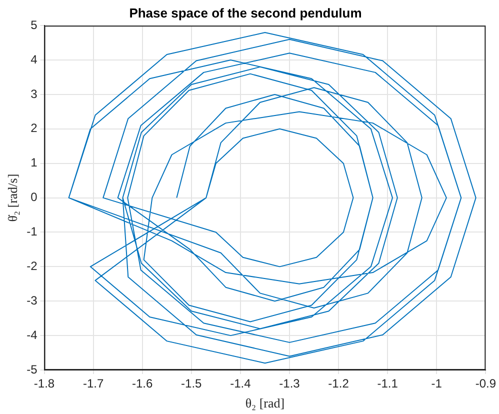  I want to click on x-tick-label: -0.9, so click(485, 383).